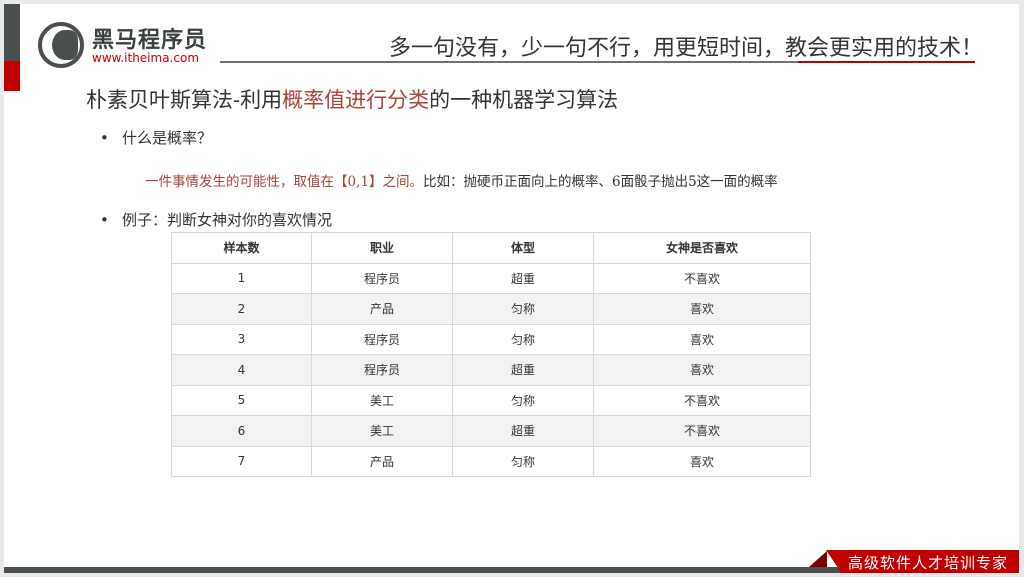 The width and height of the screenshot is (1024, 577). What do you see at coordinates (241, 309) in the screenshot?
I see `table-cell: 2` at bounding box center [241, 309].